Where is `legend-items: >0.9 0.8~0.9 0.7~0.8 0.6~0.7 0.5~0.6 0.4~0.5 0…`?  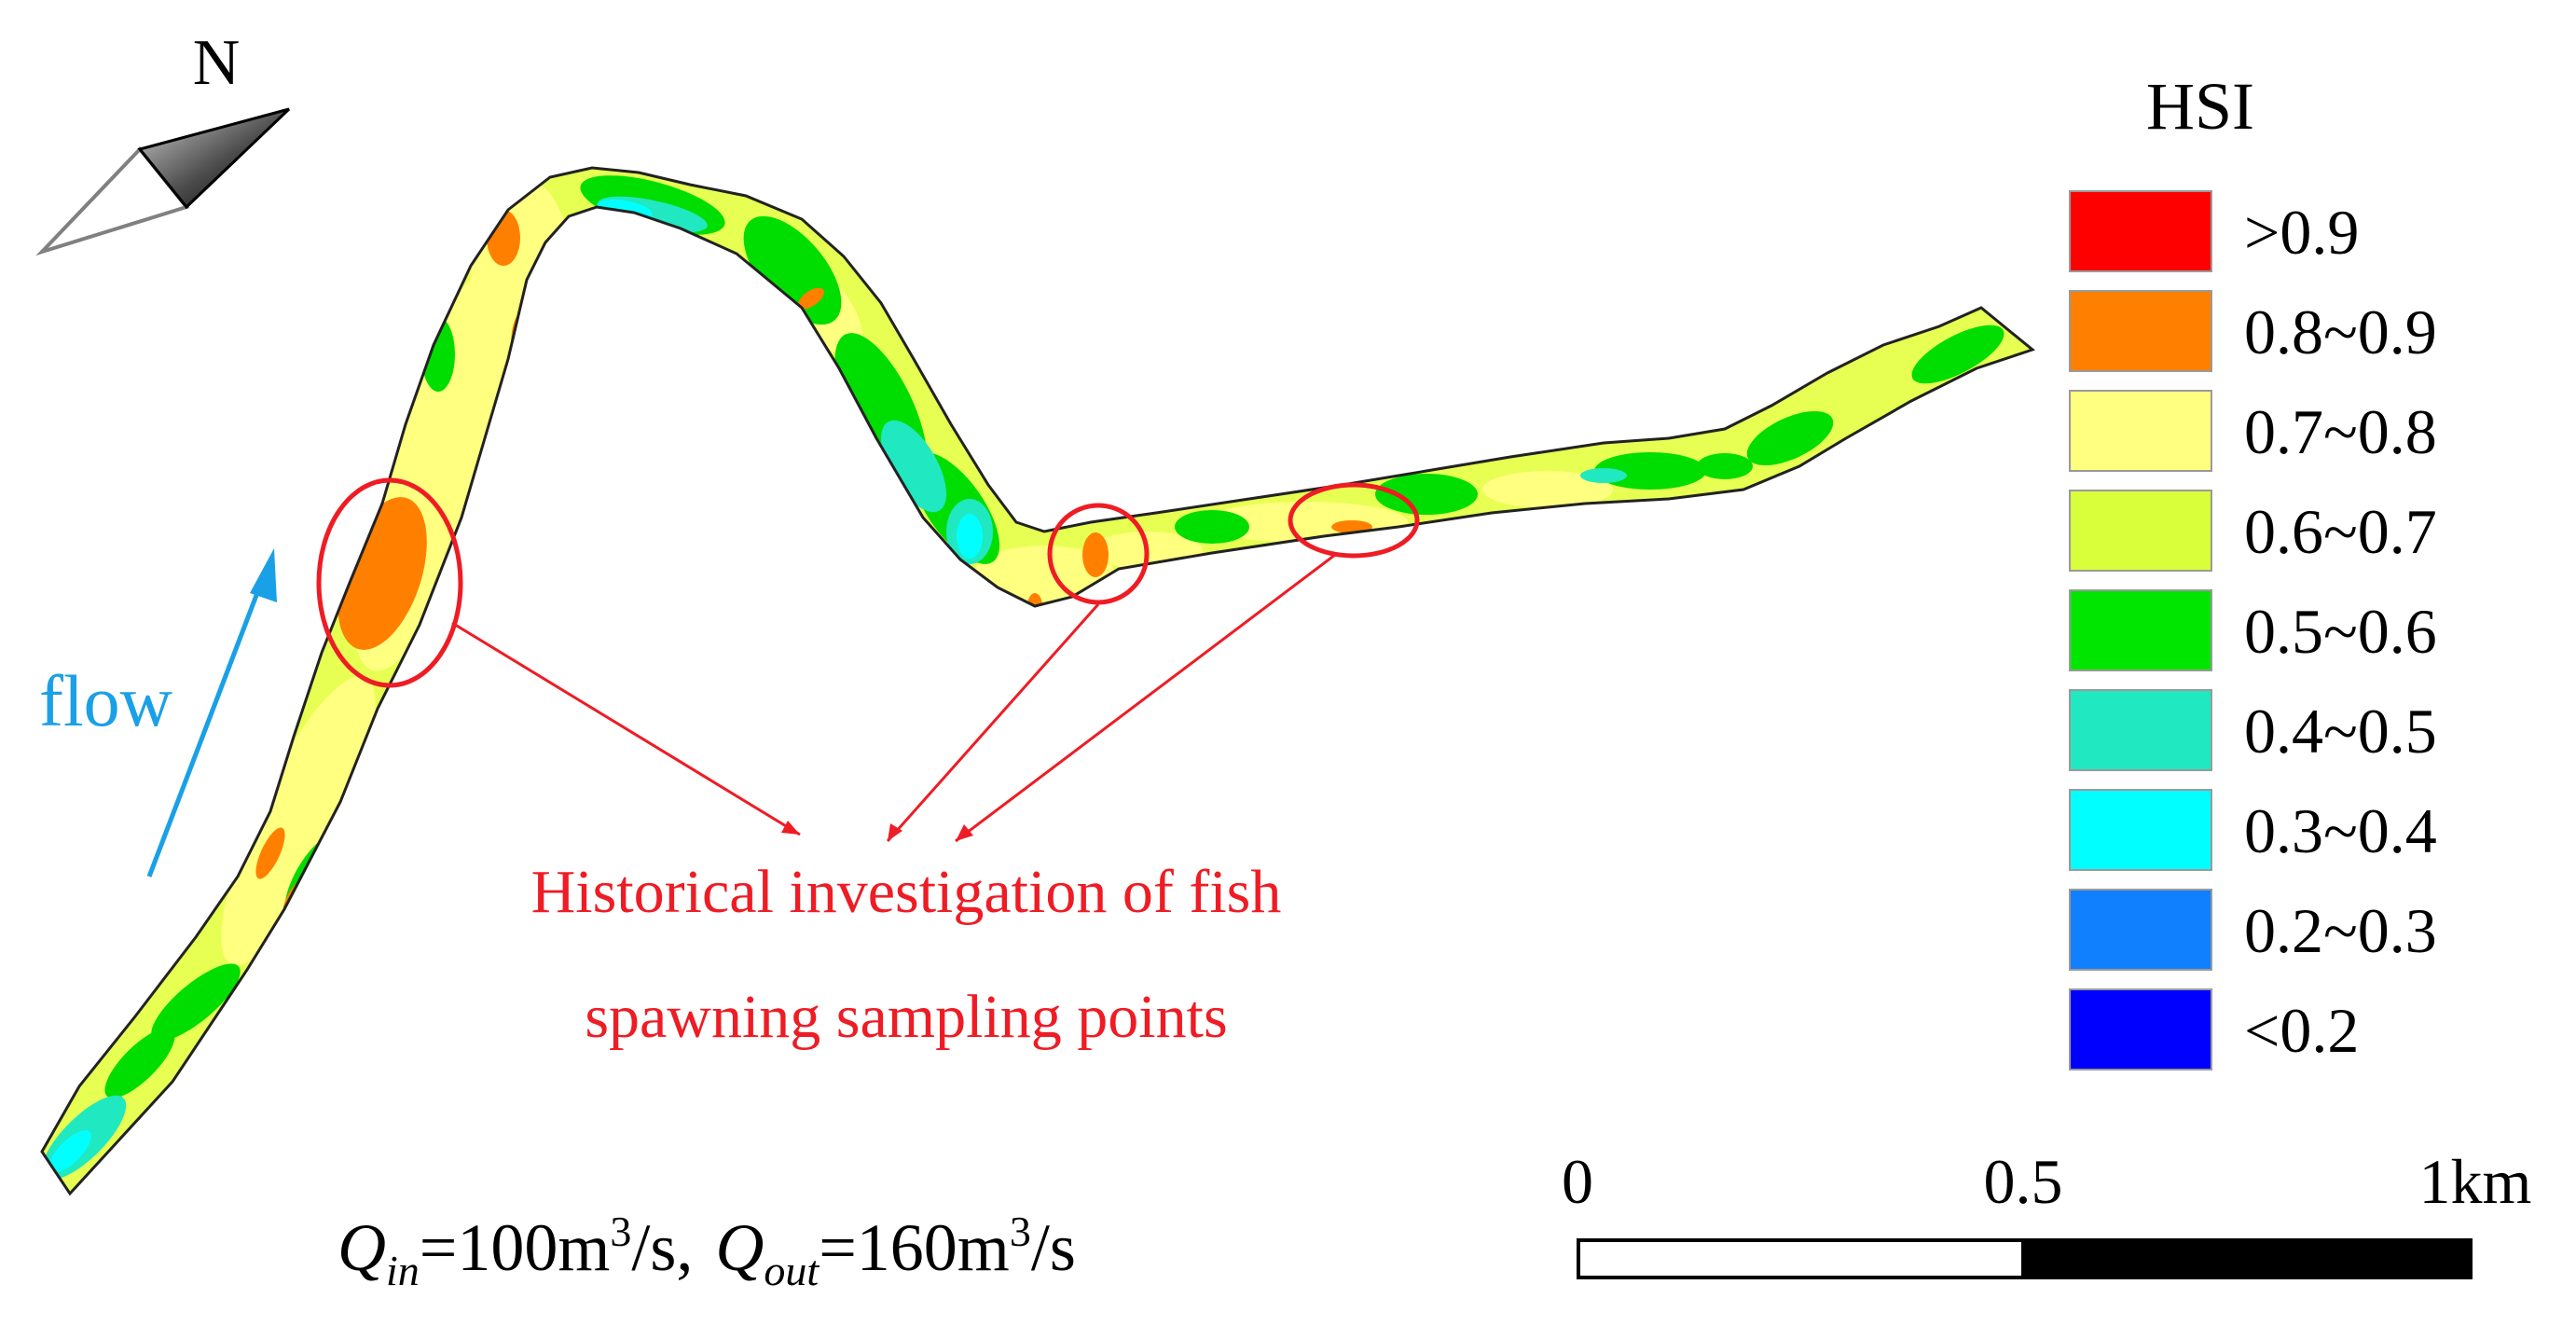 legend-items: >0.9 0.8~0.9 0.7~0.8 0.6~0.7 0.5~0.6 0.4~0.5 0… is located at coordinates (2253, 630).